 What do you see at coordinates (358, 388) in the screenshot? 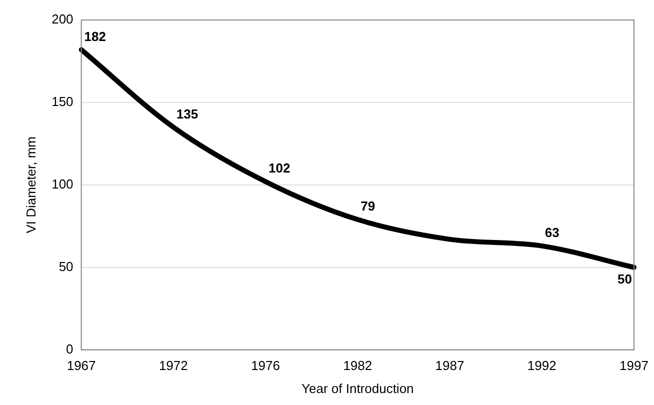
I see `x-axis-title: Year of Introduction` at bounding box center [358, 388].